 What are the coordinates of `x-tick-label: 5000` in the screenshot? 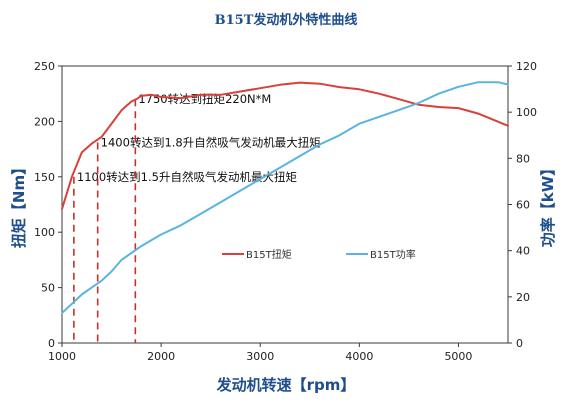 It's located at (458, 356).